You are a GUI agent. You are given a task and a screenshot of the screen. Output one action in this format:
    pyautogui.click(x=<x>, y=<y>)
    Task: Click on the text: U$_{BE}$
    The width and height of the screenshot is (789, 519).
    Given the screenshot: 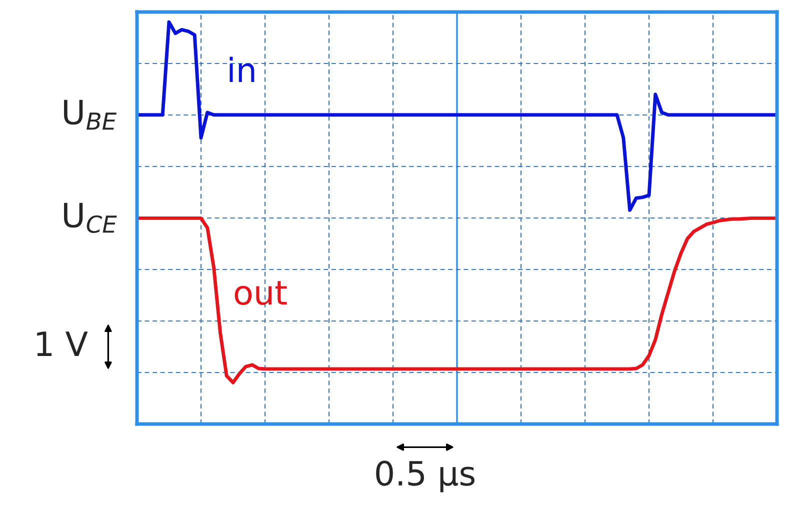 What is the action you would take?
    pyautogui.click(x=90, y=115)
    